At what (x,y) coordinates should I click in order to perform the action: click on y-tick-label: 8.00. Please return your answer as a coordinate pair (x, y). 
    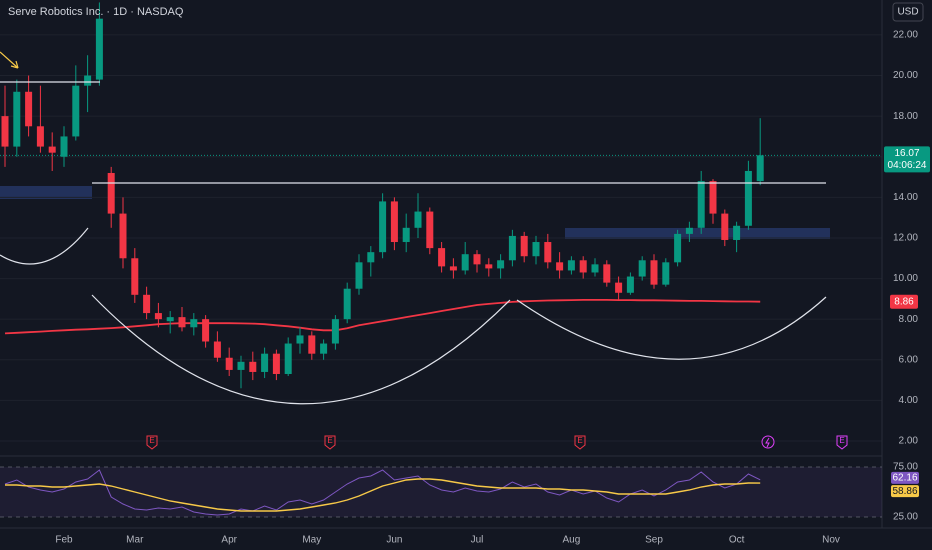
    Looking at the image, I should click on (909, 319).